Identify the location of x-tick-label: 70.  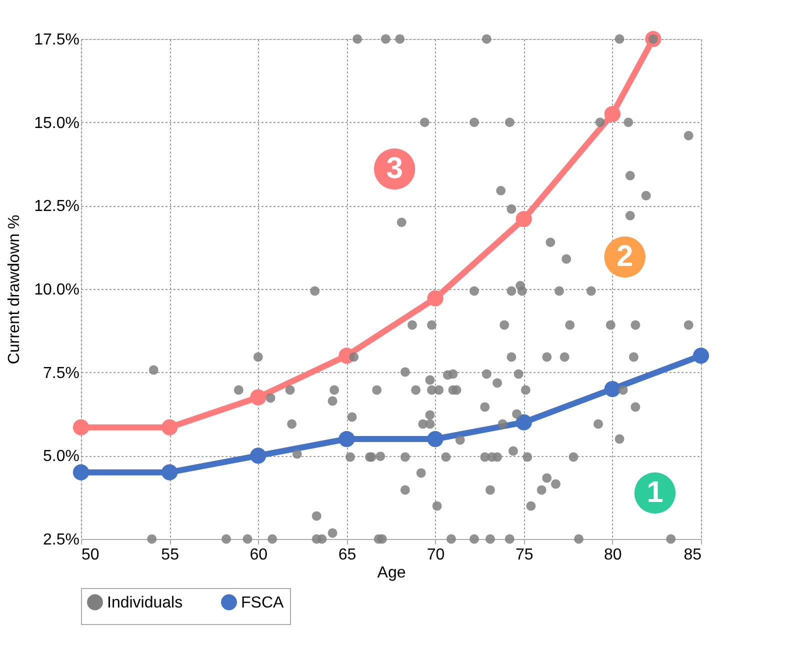
(435, 555).